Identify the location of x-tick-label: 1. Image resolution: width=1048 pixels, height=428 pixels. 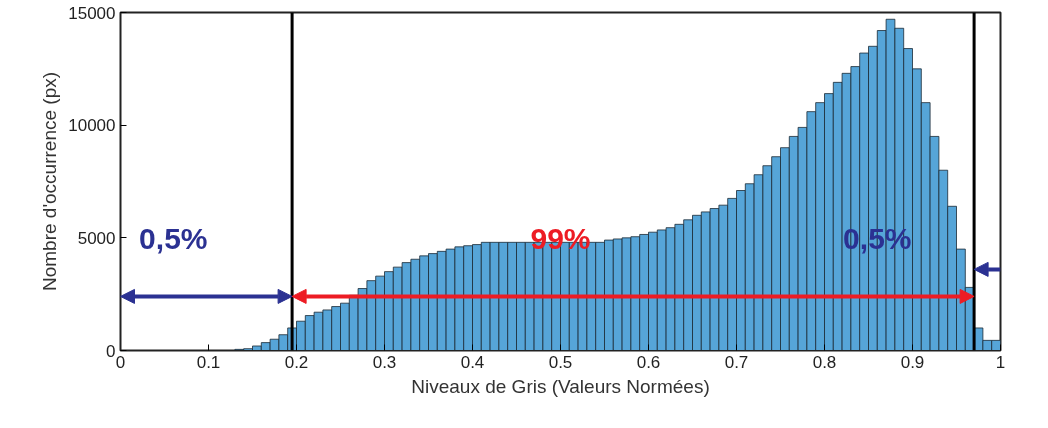
(1000, 362).